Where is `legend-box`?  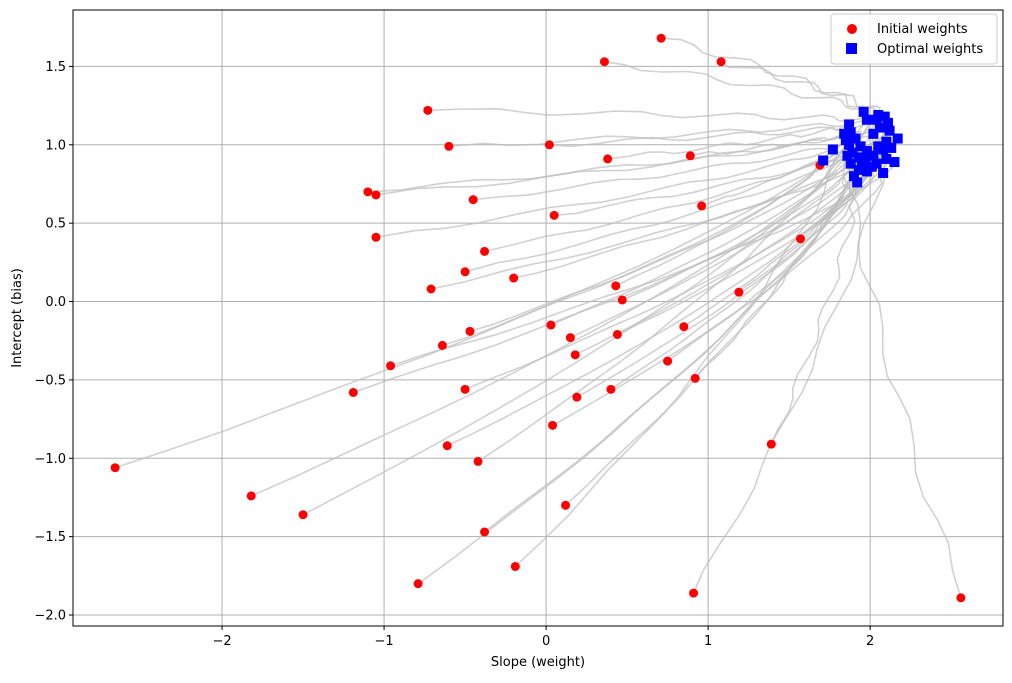 legend-box is located at coordinates (914, 39).